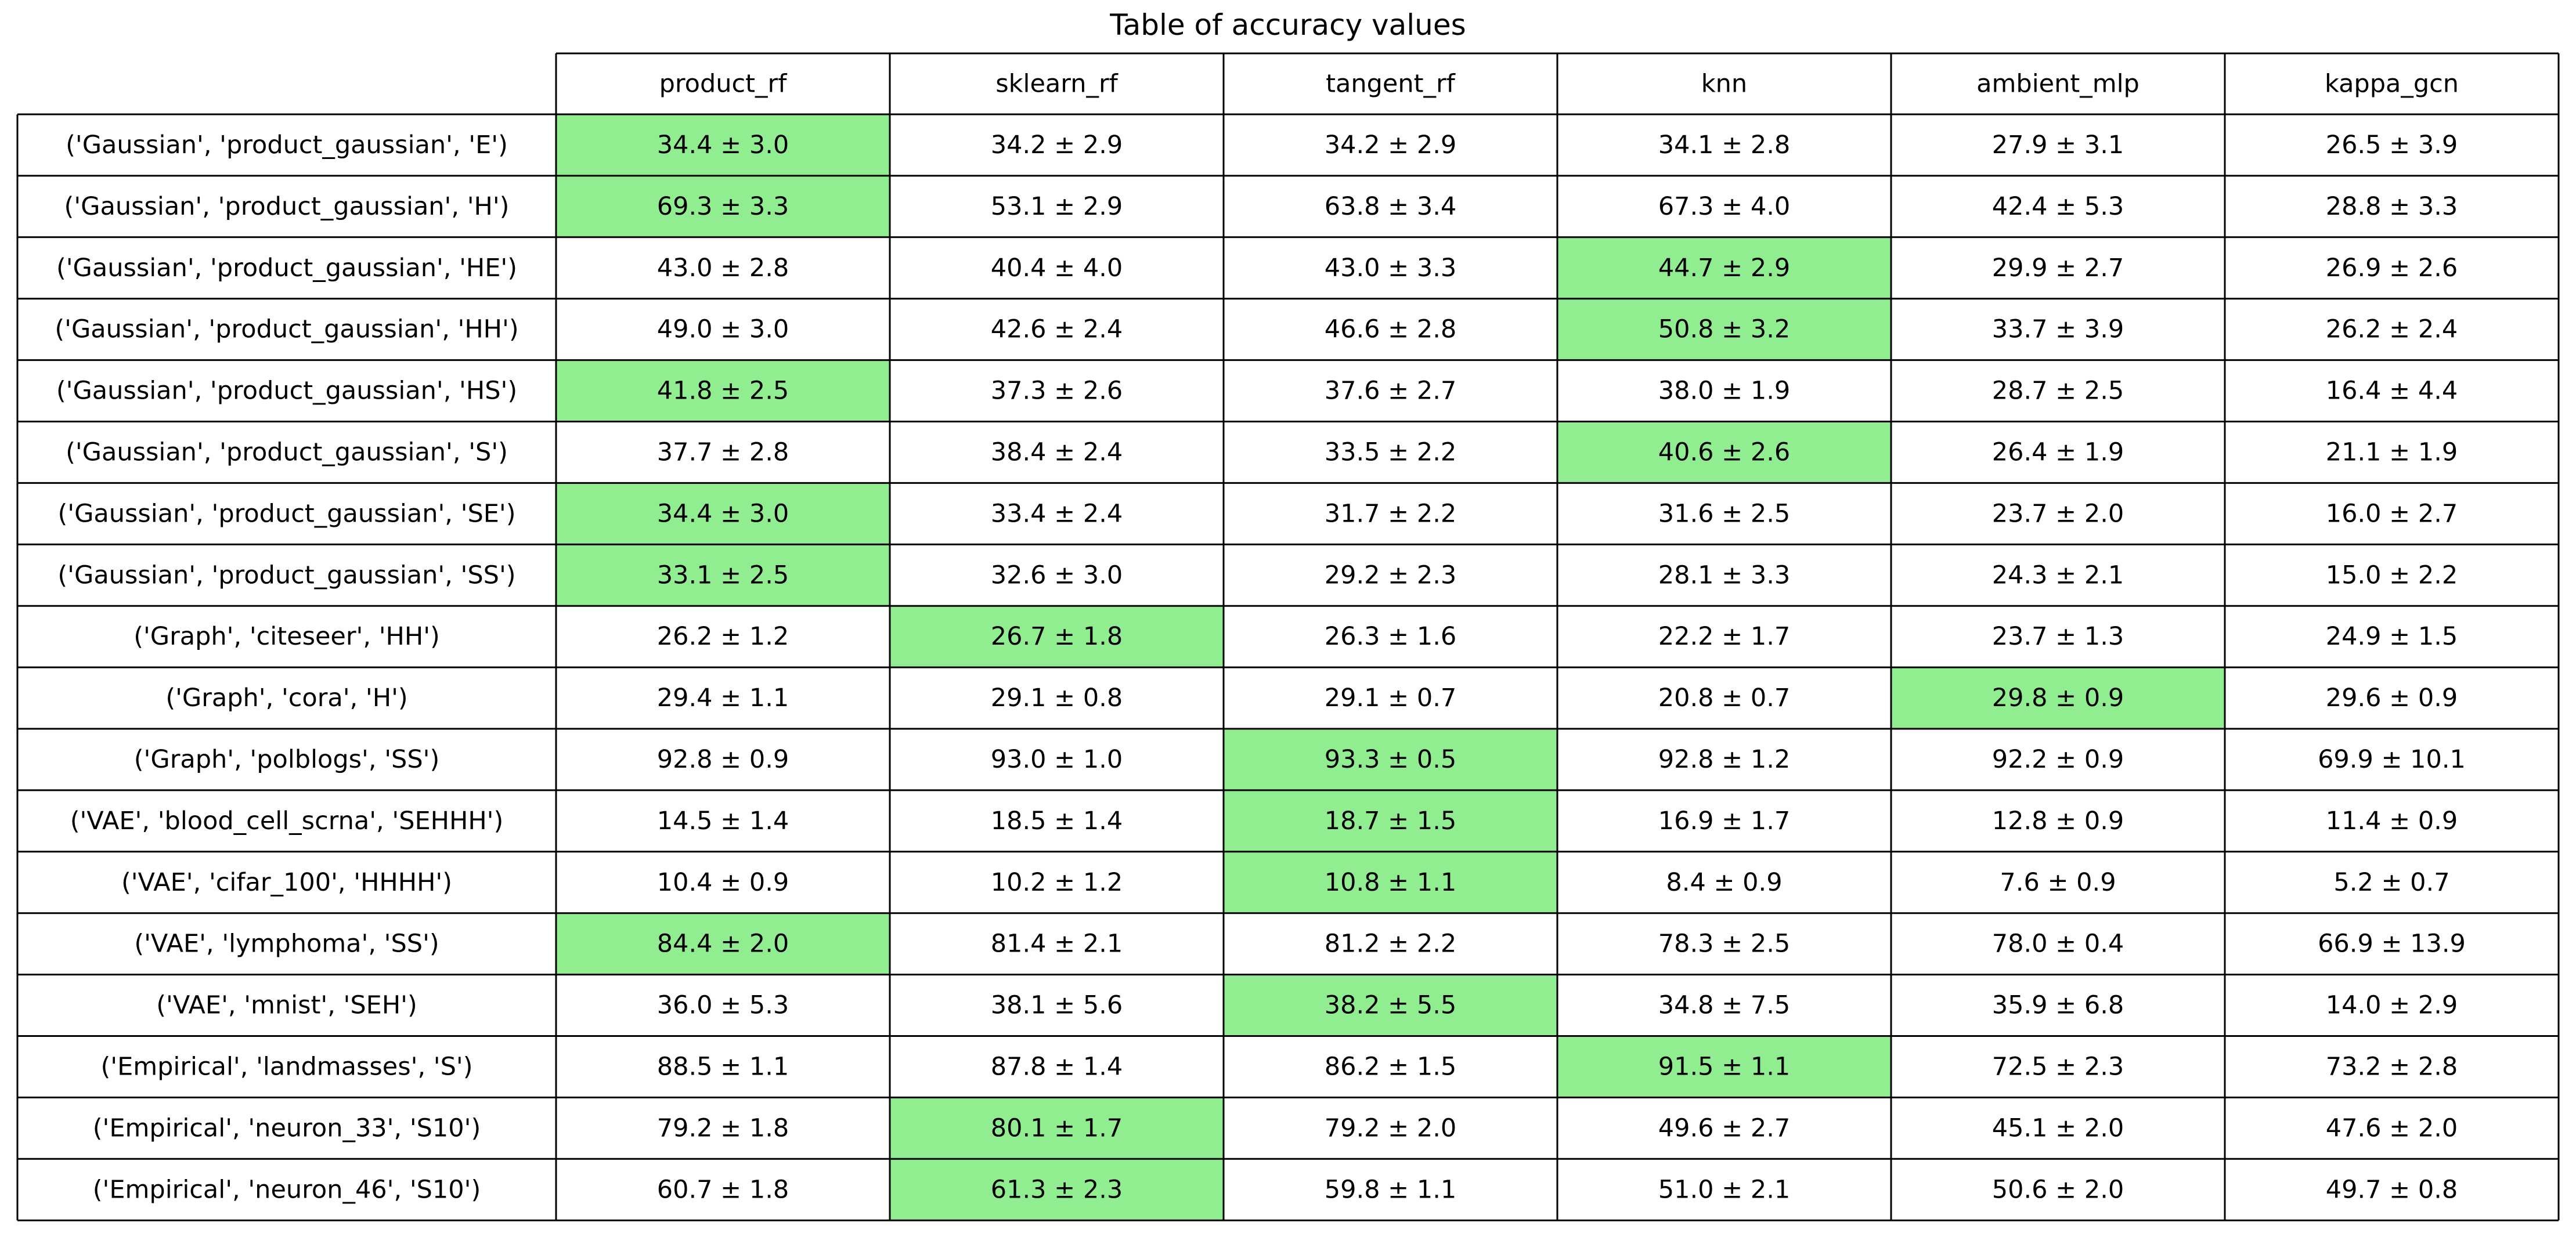 The image size is (2576, 1233). I want to click on row-label: ('VAE', 'blood_cell_scrna', 'SEHHH'), so click(287, 821).